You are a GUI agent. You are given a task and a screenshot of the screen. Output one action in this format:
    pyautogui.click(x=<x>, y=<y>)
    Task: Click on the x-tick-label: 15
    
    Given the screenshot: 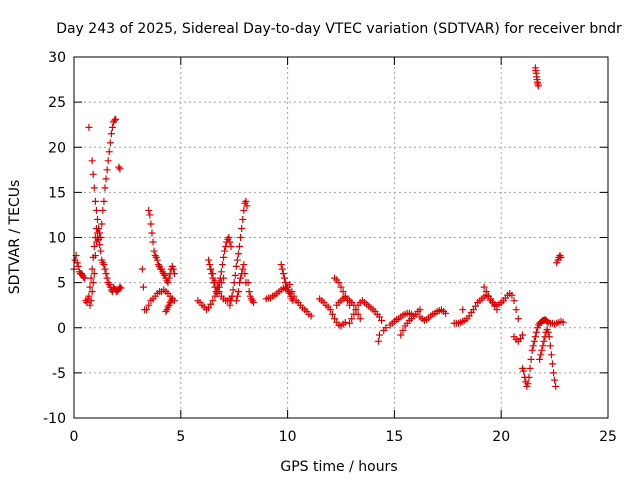 What is the action you would take?
    pyautogui.click(x=394, y=437)
    